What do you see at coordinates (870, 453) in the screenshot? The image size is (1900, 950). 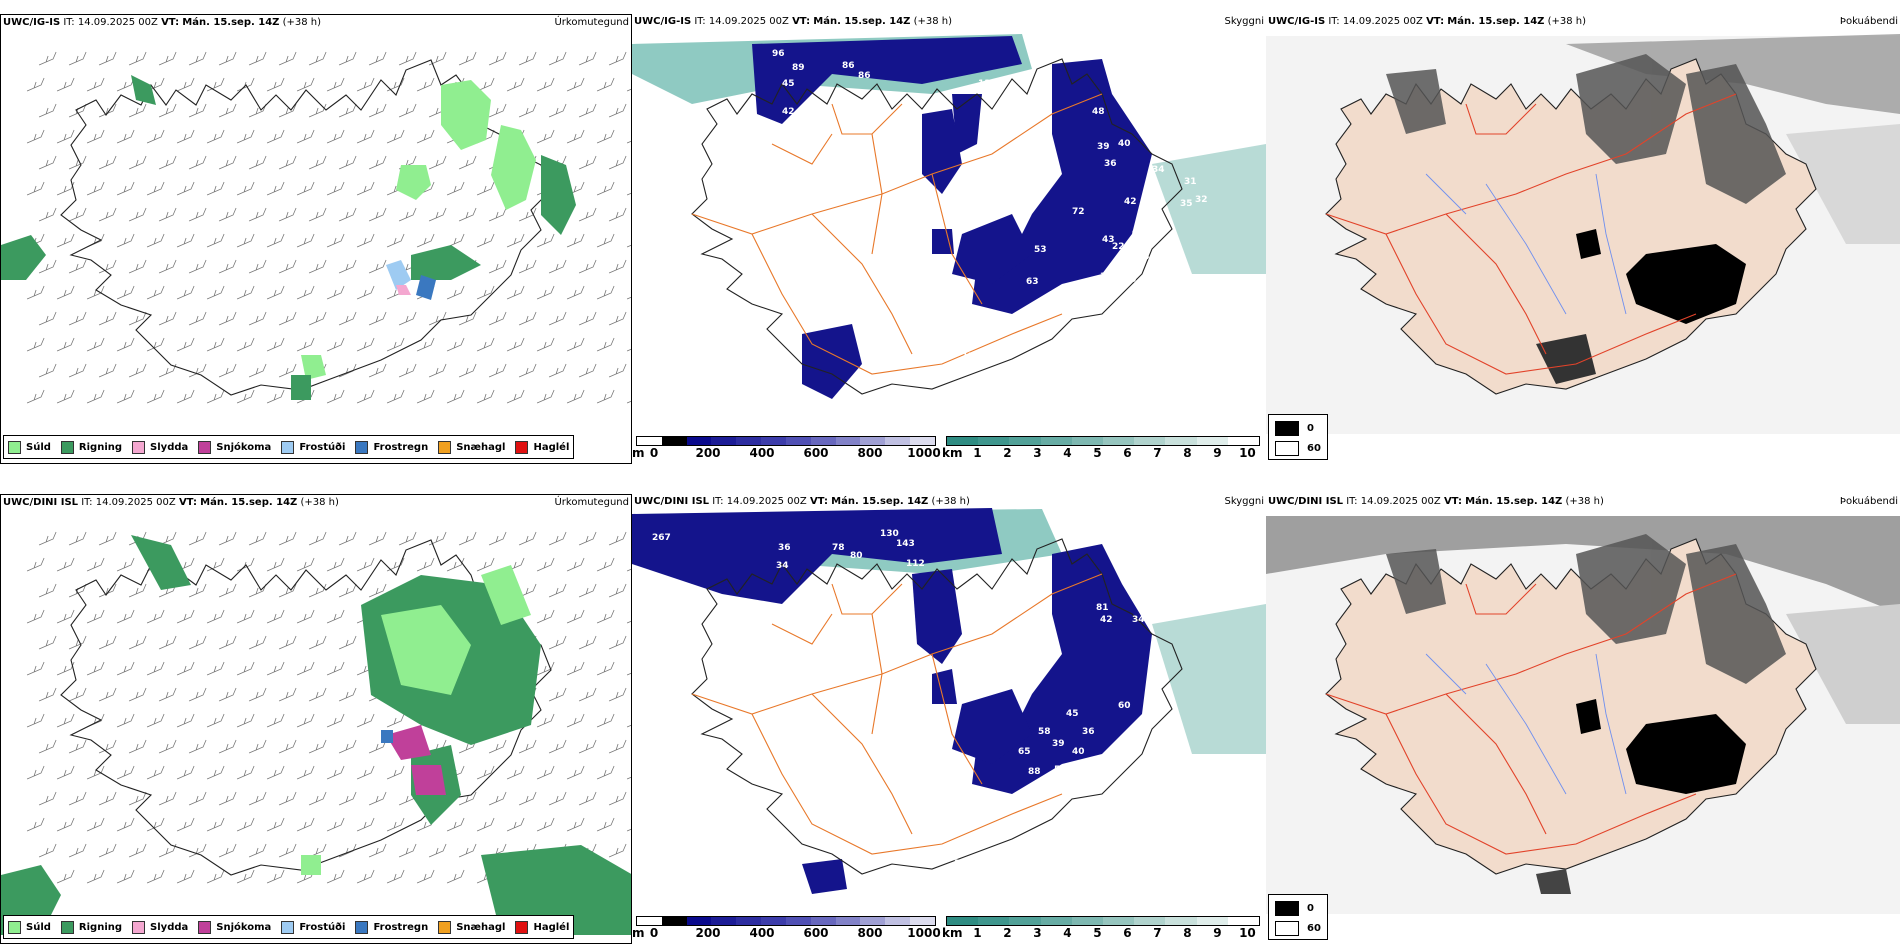 I see `colorbar-tick: 800` at bounding box center [870, 453].